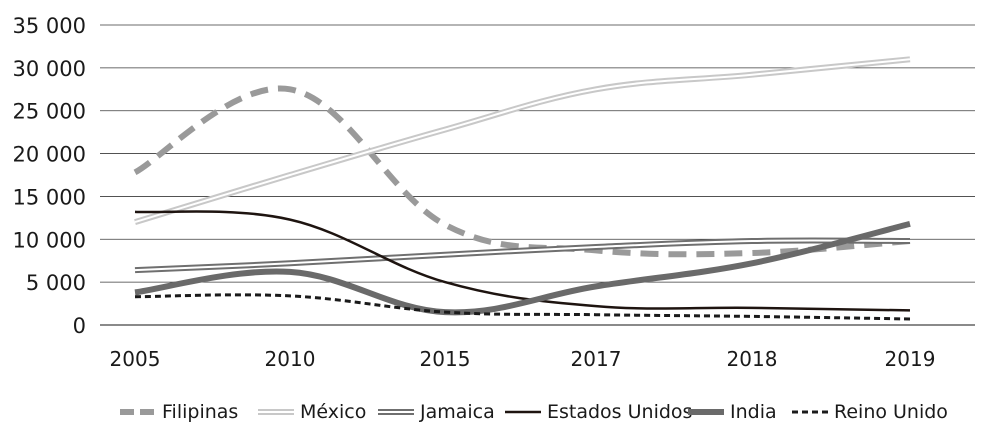 Image resolution: width=991 pixels, height=444 pixels. Describe the element at coordinates (49, 112) in the screenshot. I see `y-tick-label: 25 000` at that location.